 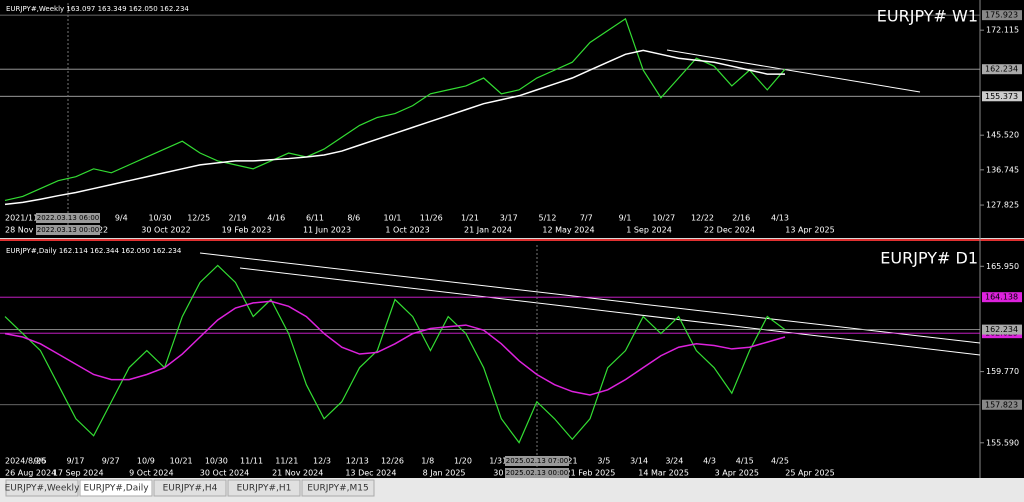 I want to click on x-tick-label: 3/17, so click(x=509, y=218).